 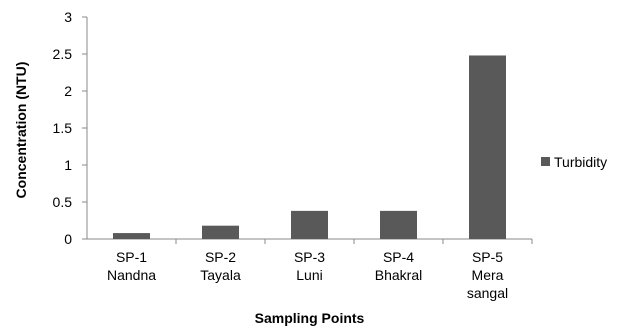 What do you see at coordinates (309, 266) in the screenshot?
I see `x-category-label: SP-3 Luni` at bounding box center [309, 266].